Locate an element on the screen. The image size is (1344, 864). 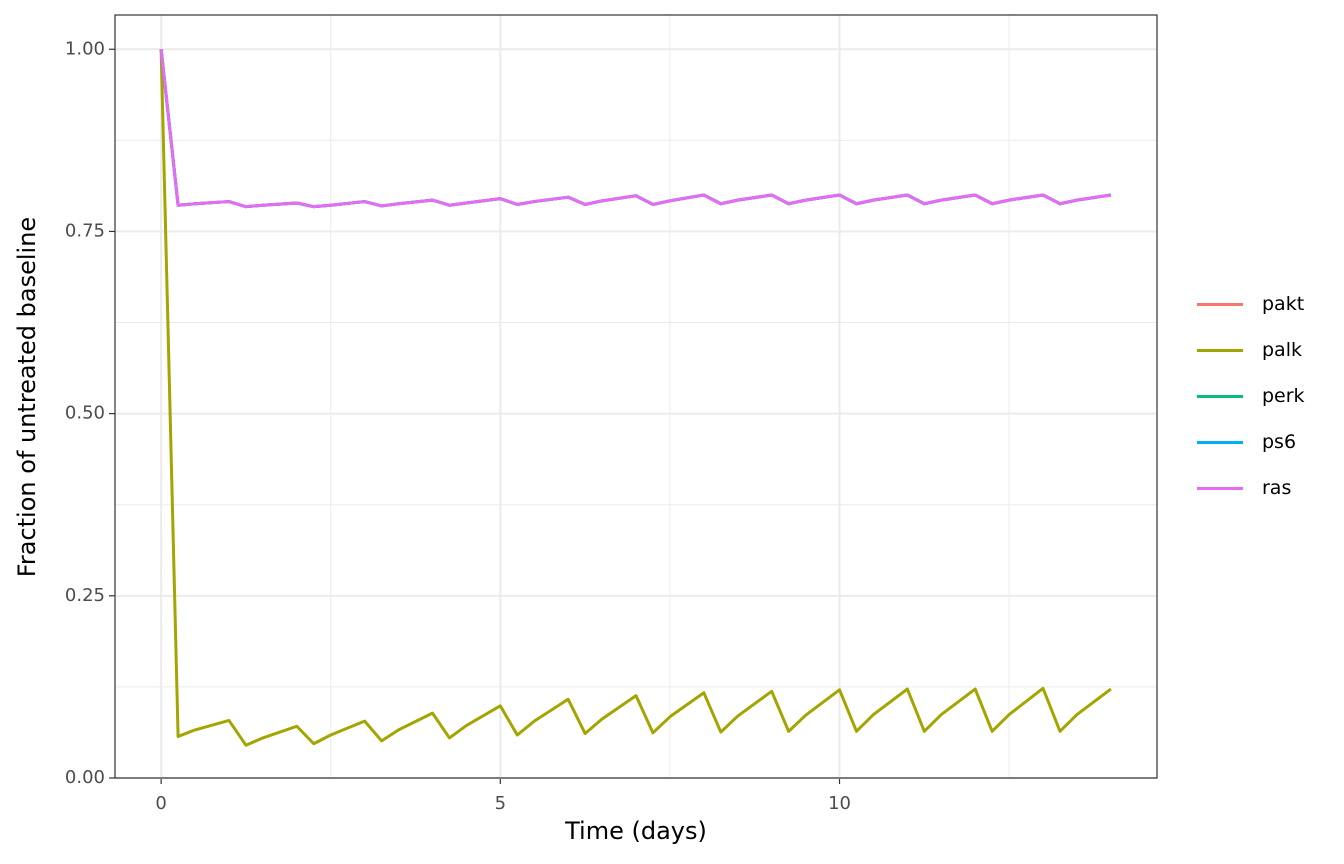
legend-label: ps6 is located at coordinates (1279, 442).